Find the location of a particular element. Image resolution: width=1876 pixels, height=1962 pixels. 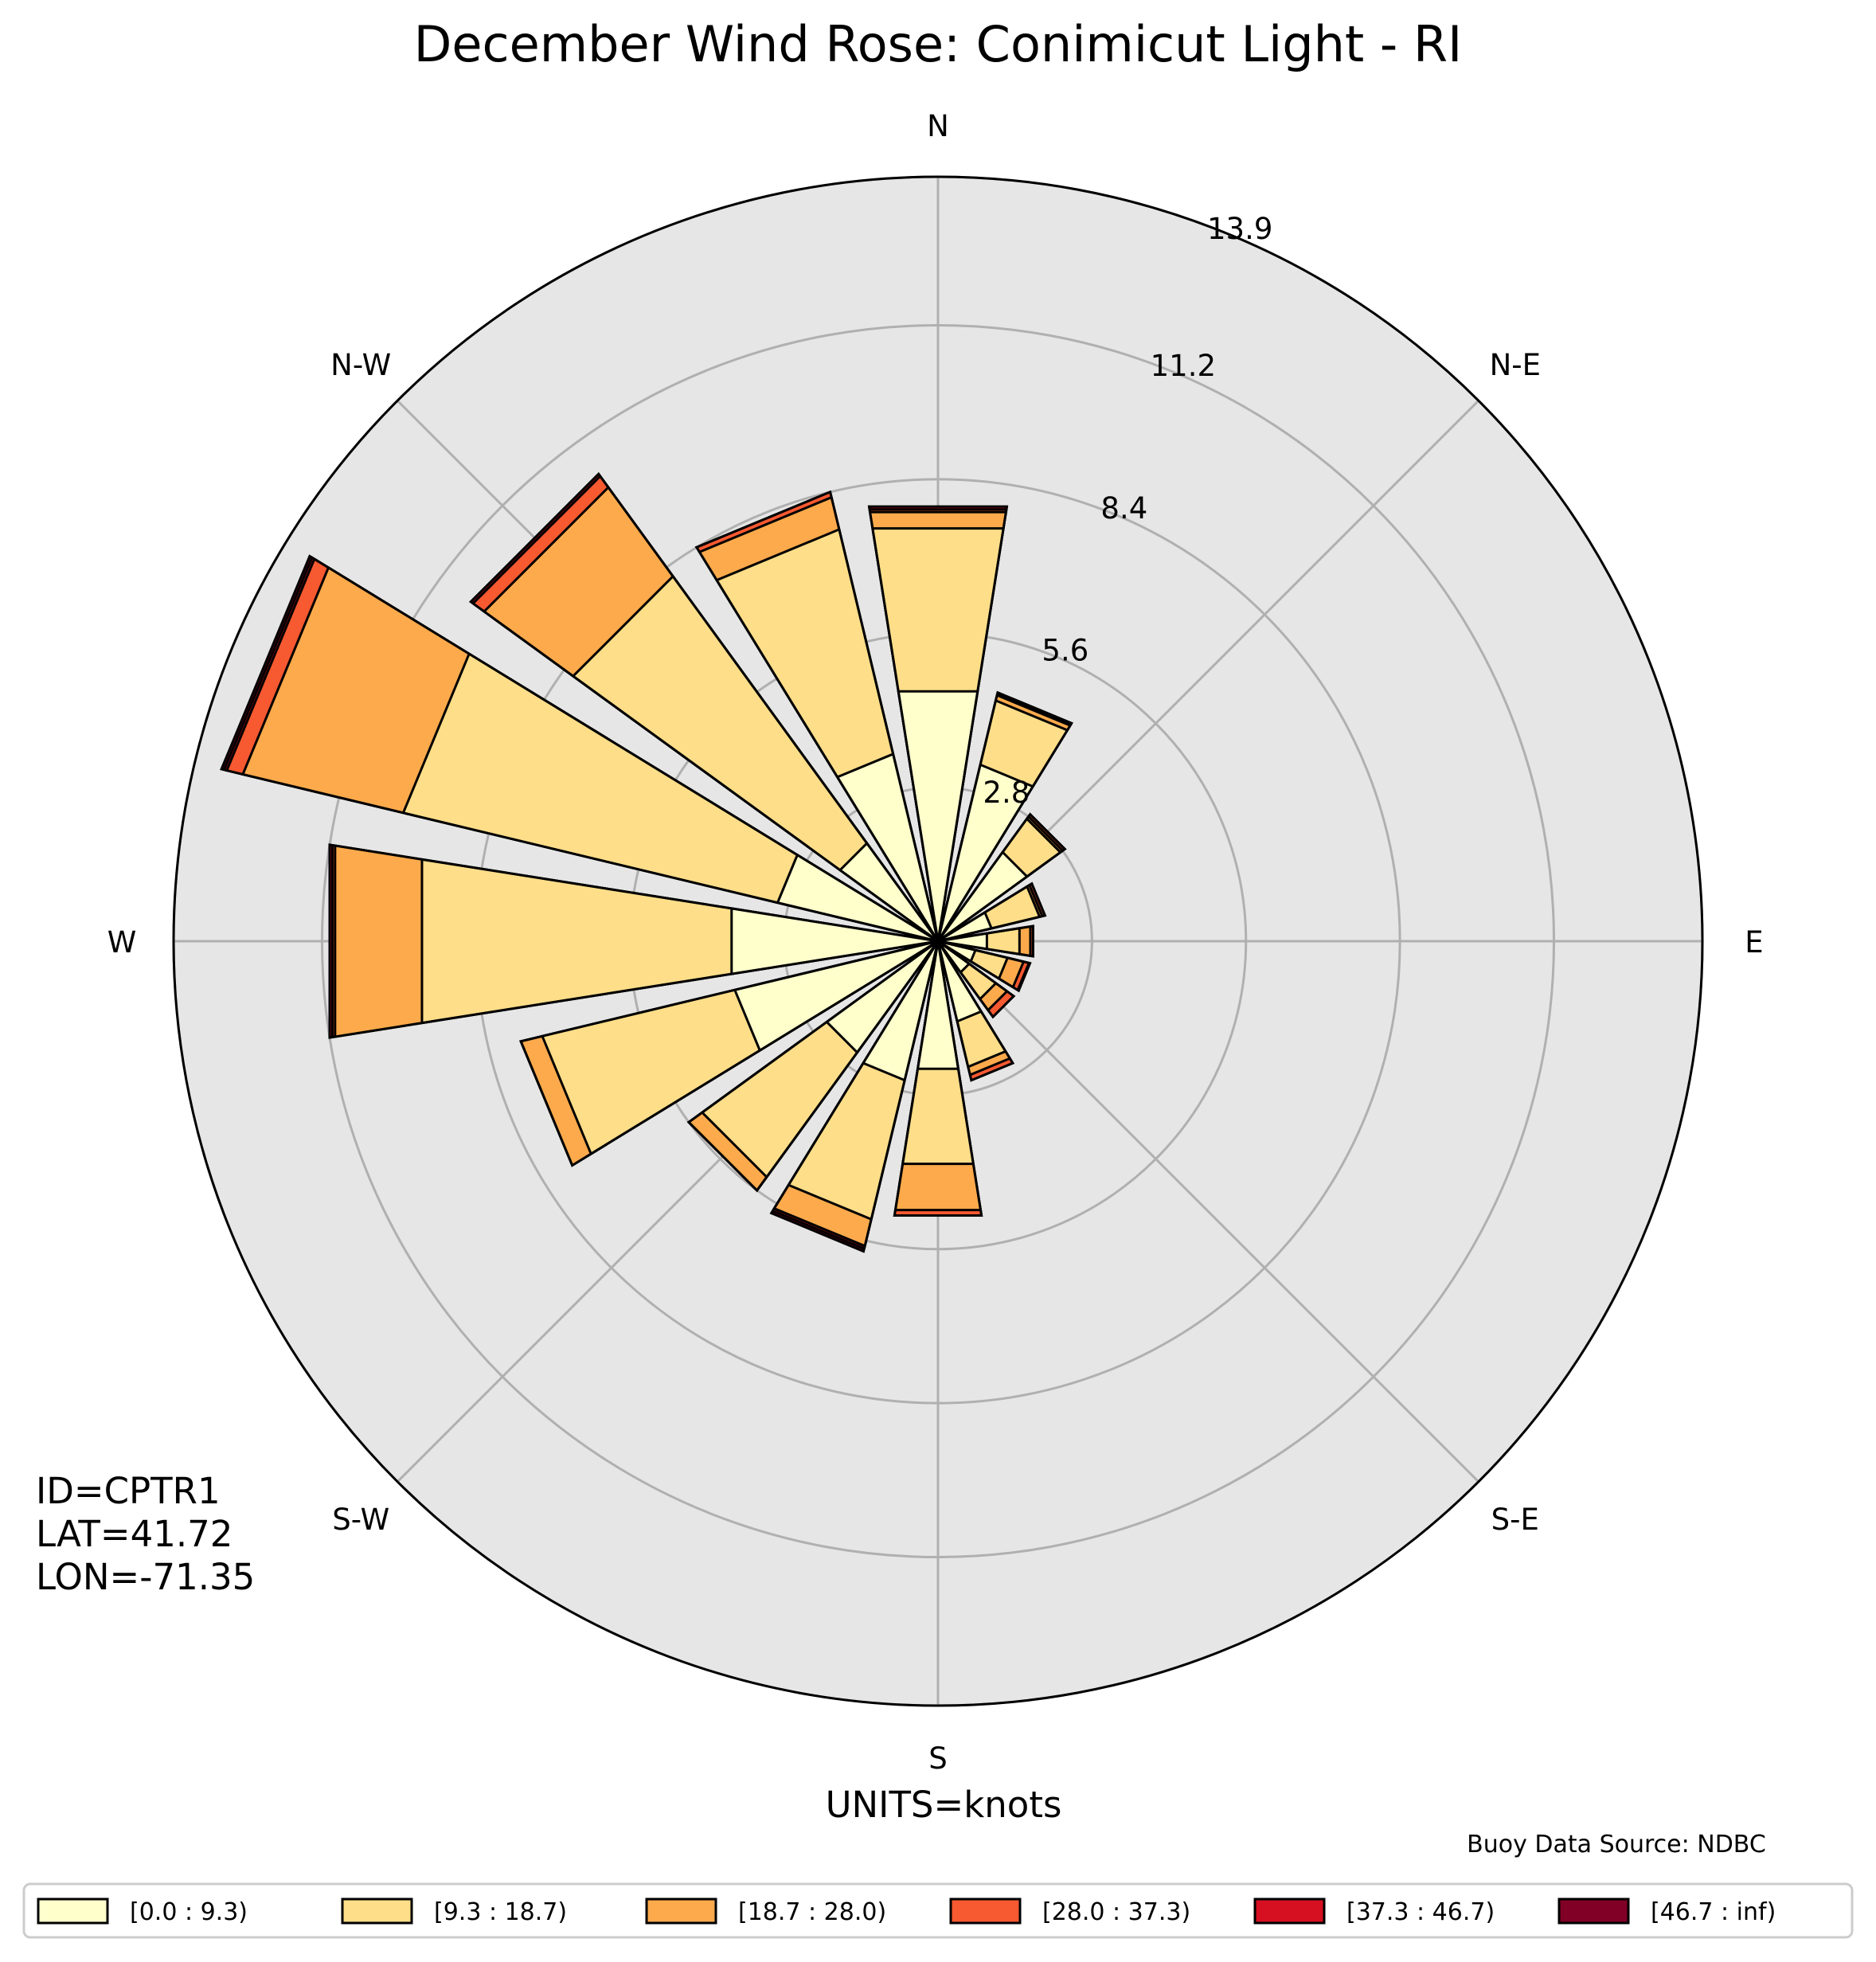

direction-label: S is located at coordinates (938, 1758).